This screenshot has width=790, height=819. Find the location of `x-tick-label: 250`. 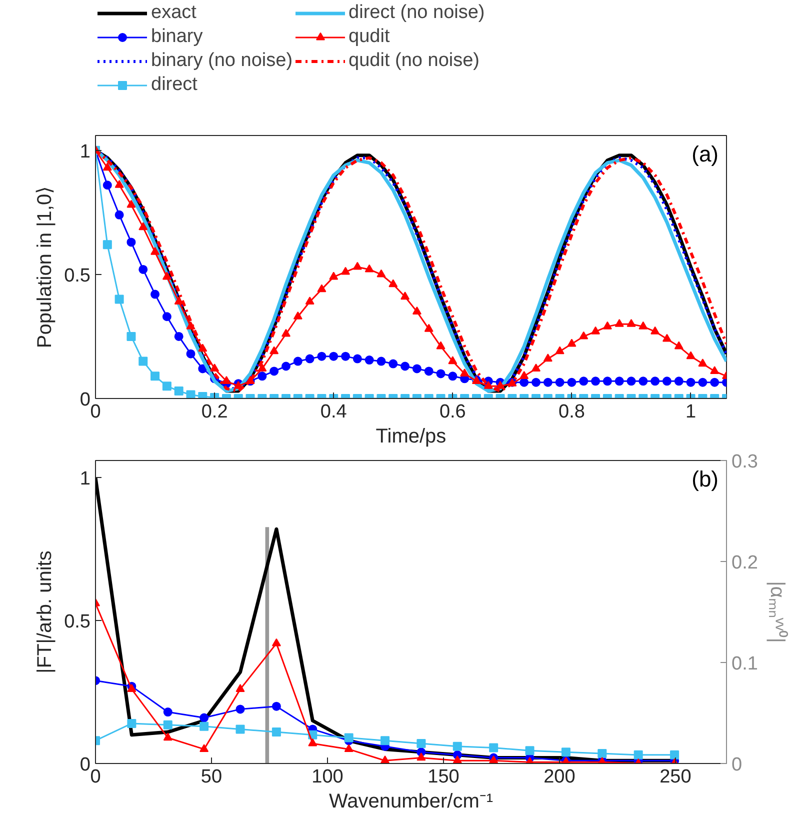

x-tick-label: 250 is located at coordinates (676, 777).